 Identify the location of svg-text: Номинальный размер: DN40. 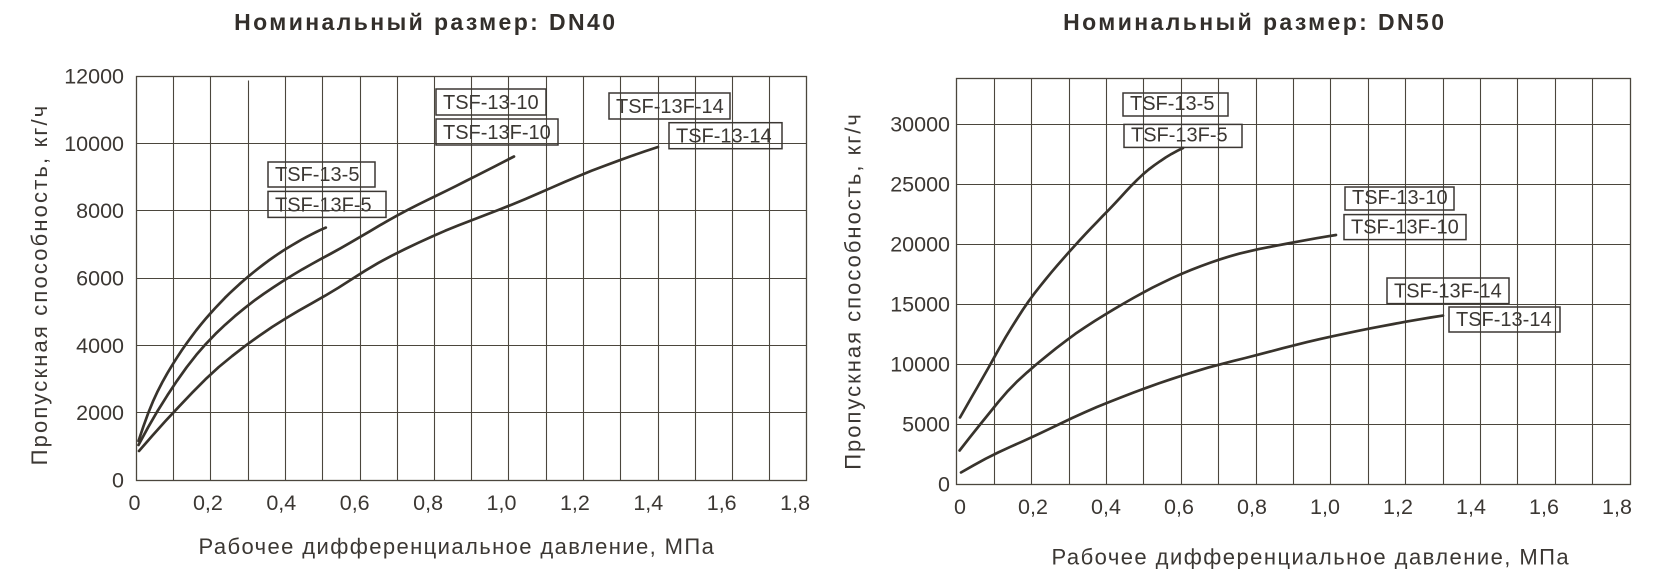
(425, 22).